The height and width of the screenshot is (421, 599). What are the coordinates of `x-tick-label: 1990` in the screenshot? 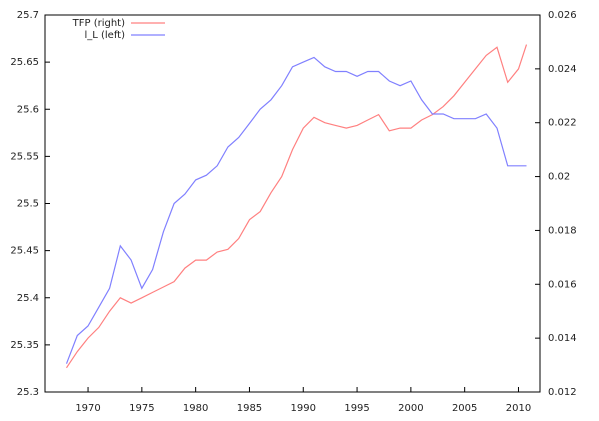 It's located at (303, 408).